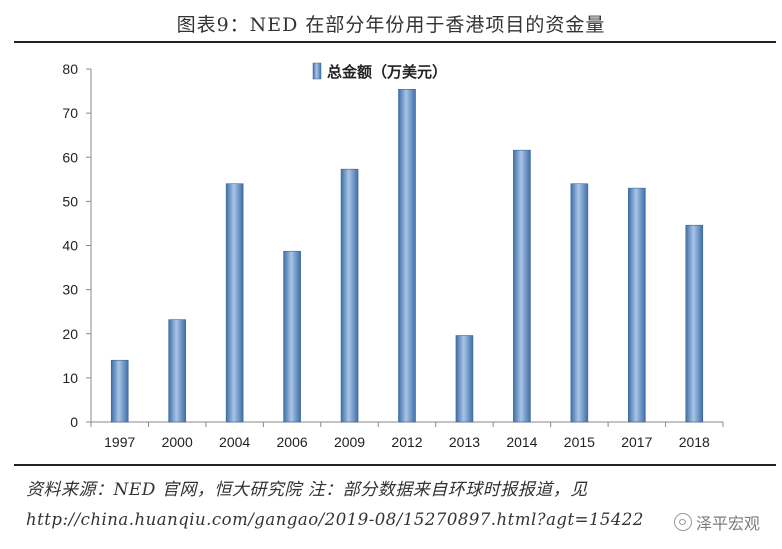 The width and height of the screenshot is (782, 549). What do you see at coordinates (234, 303) in the screenshot?
I see `bar-2004` at bounding box center [234, 303].